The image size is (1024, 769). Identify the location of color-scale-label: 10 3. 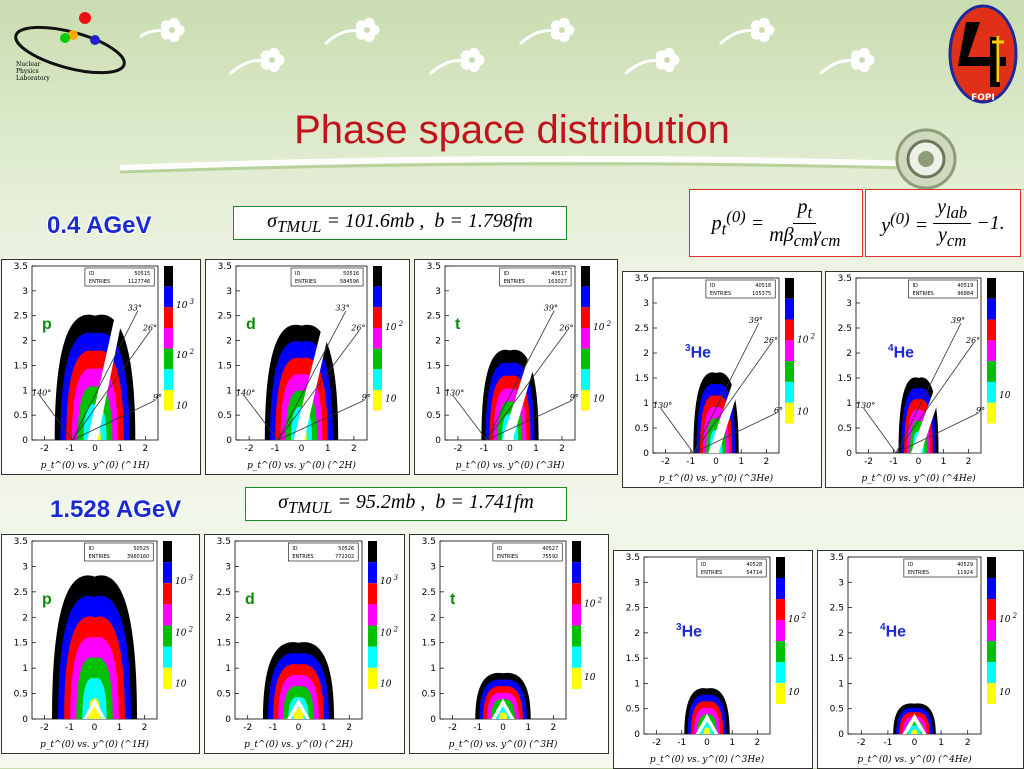
(185, 304).